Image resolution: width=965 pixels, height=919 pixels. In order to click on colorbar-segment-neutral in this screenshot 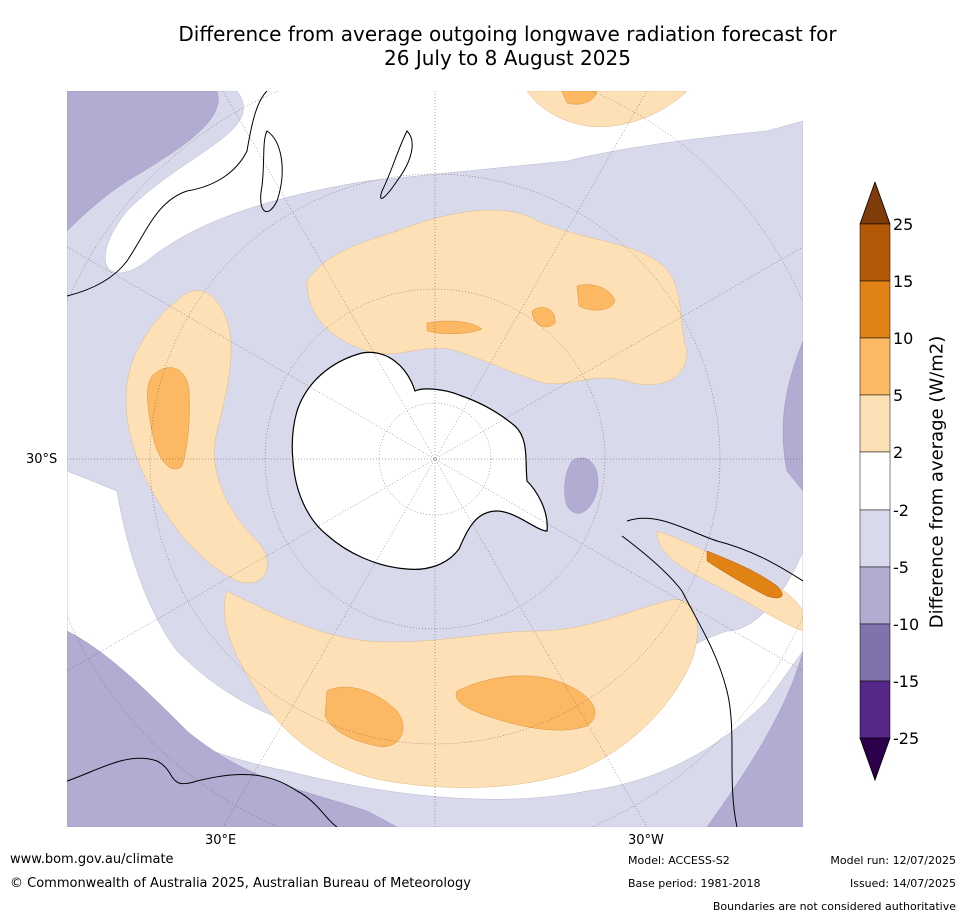, I will do `click(875, 481)`.